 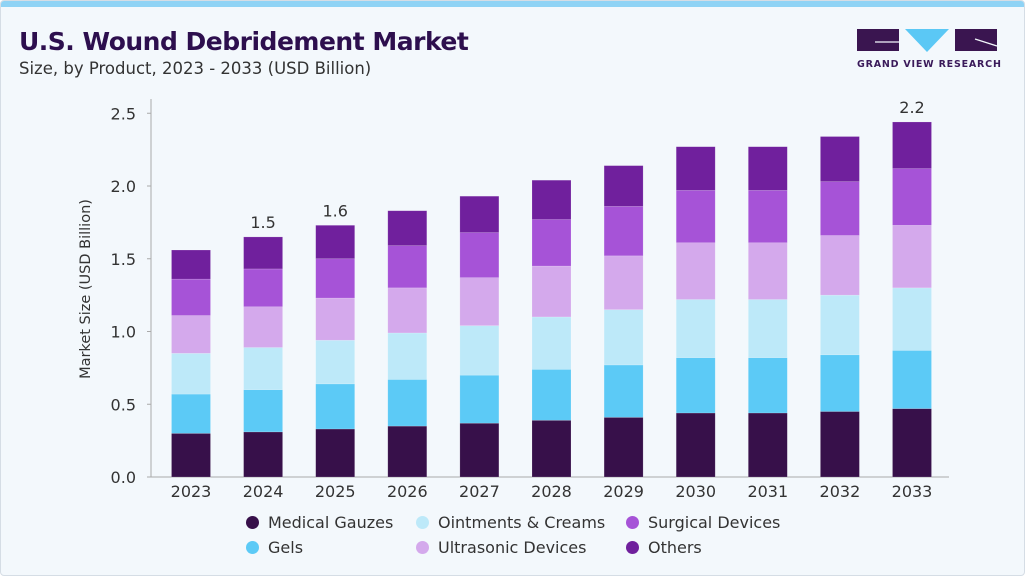 What do you see at coordinates (479, 255) in the screenshot?
I see `bar-segment-surgical-devices-2027` at bounding box center [479, 255].